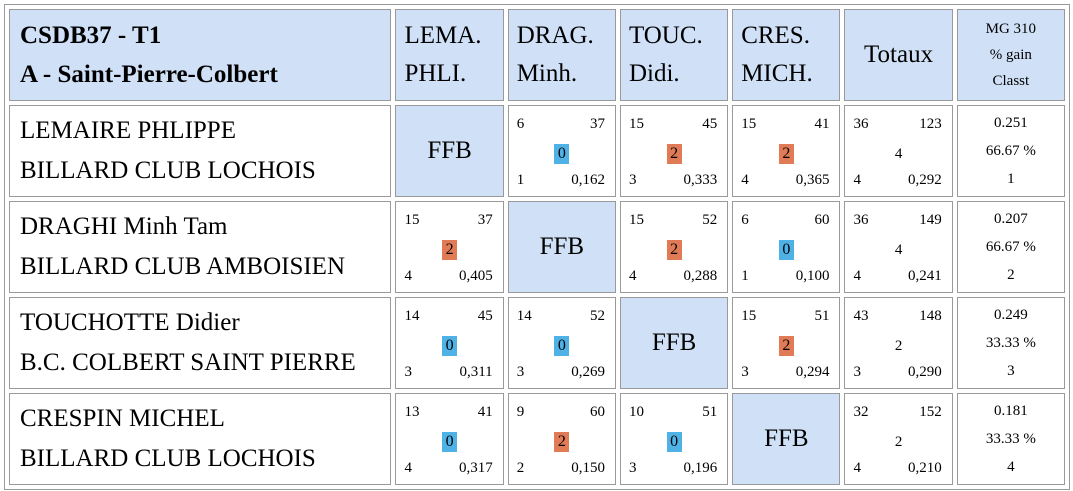  Describe the element at coordinates (1010, 315) in the screenshot. I see `general-average: 0.249` at that location.